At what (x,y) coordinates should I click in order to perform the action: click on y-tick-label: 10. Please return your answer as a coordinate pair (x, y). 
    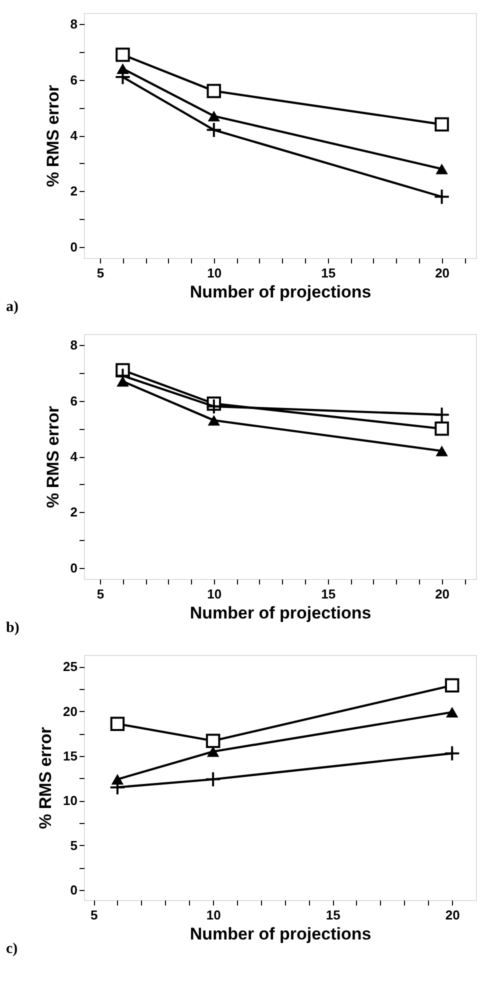
    Looking at the image, I should click on (70, 800).